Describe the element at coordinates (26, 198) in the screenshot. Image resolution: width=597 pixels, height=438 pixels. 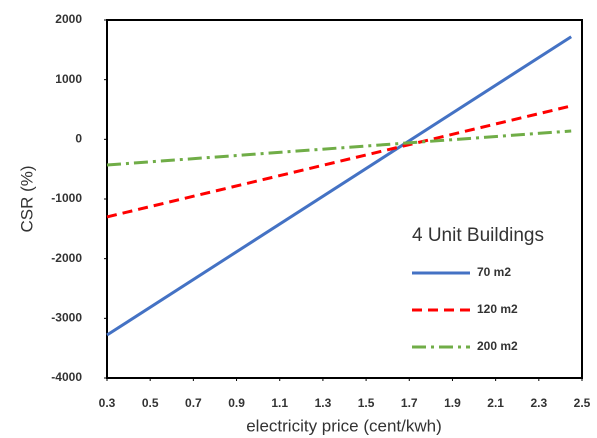
I see `y-axis-label: CSR (%)` at that location.